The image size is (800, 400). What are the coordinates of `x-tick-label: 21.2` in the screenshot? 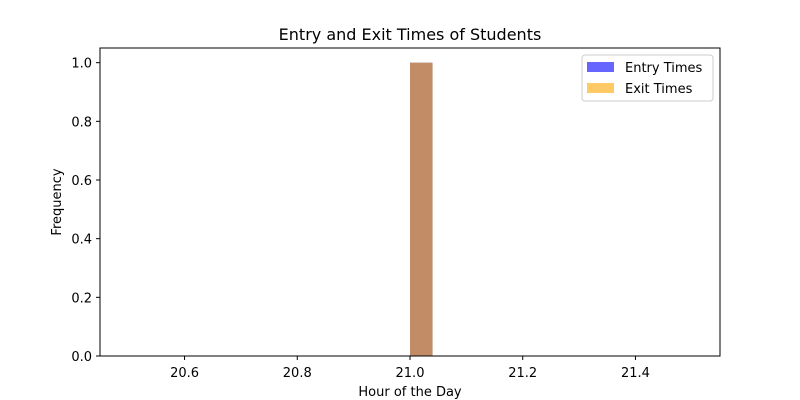 It's located at (522, 373).